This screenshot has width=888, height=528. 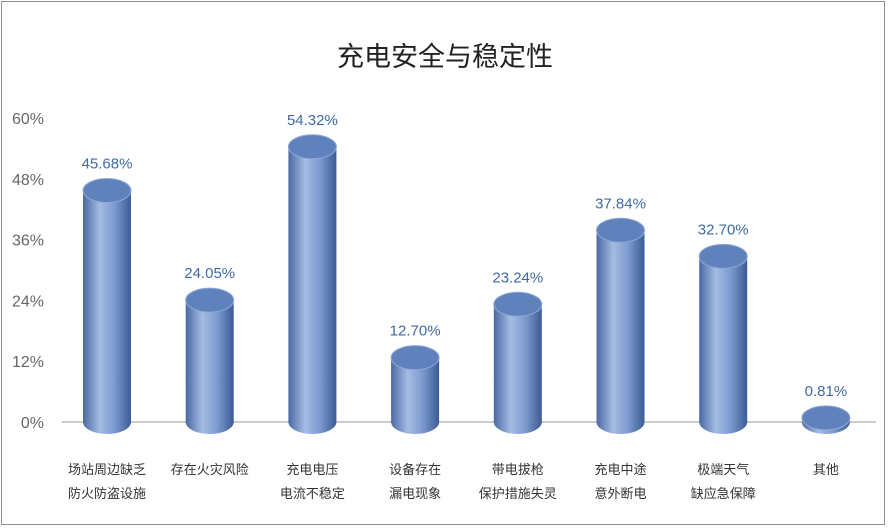 What do you see at coordinates (723, 494) in the screenshot?
I see `x-tick-label: 缺应急保障` at bounding box center [723, 494].